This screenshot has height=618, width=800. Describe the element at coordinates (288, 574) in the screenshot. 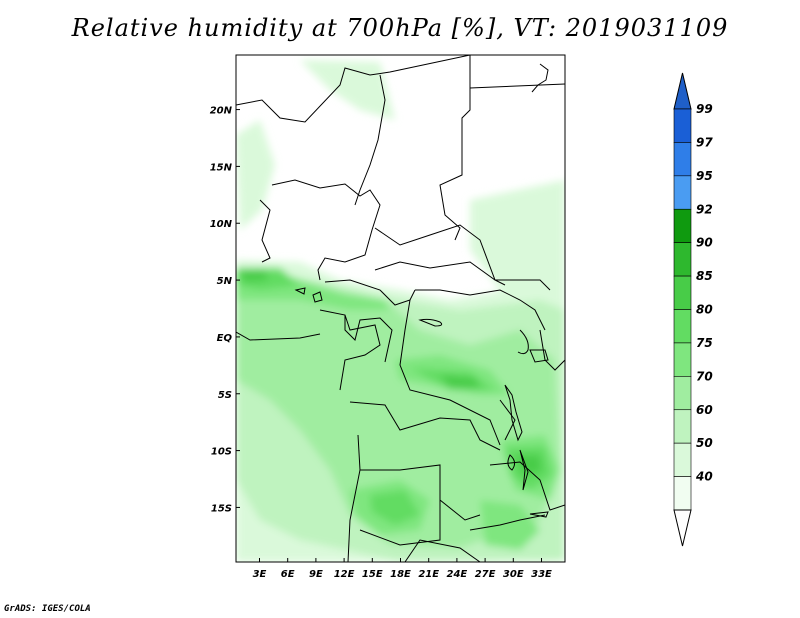

I see `lon-label: 6E` at that location.